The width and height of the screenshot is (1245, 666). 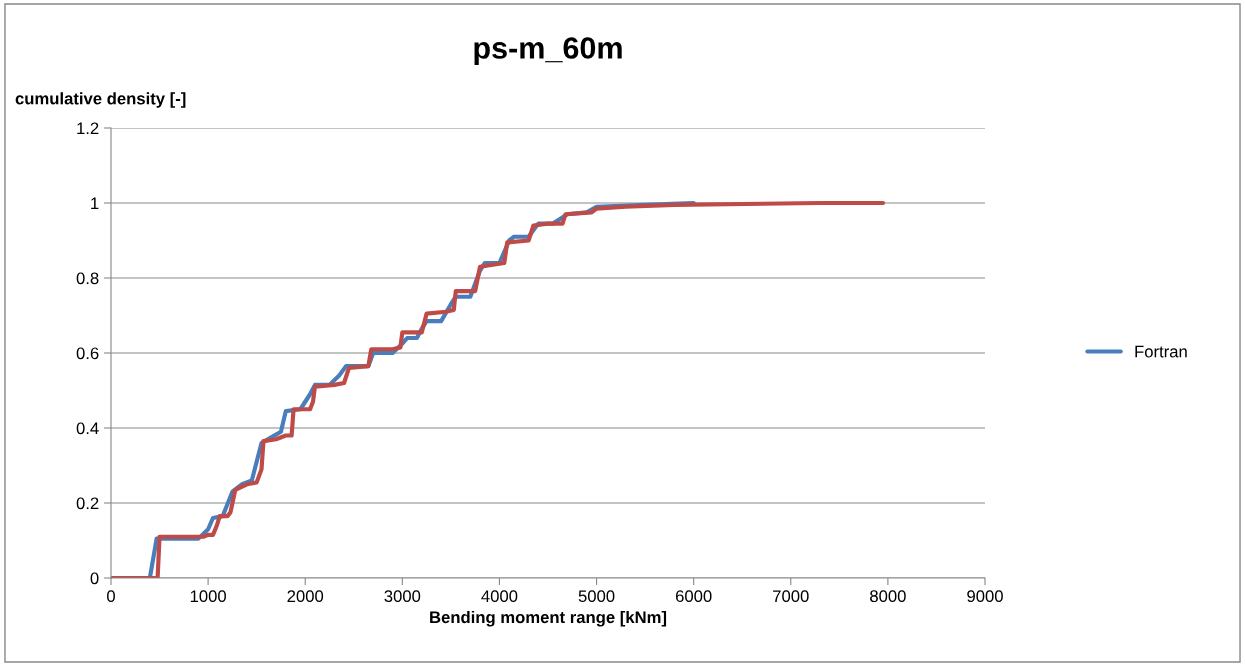 What do you see at coordinates (548, 618) in the screenshot?
I see `x-axis-title: Bending moment range [kNm]` at bounding box center [548, 618].